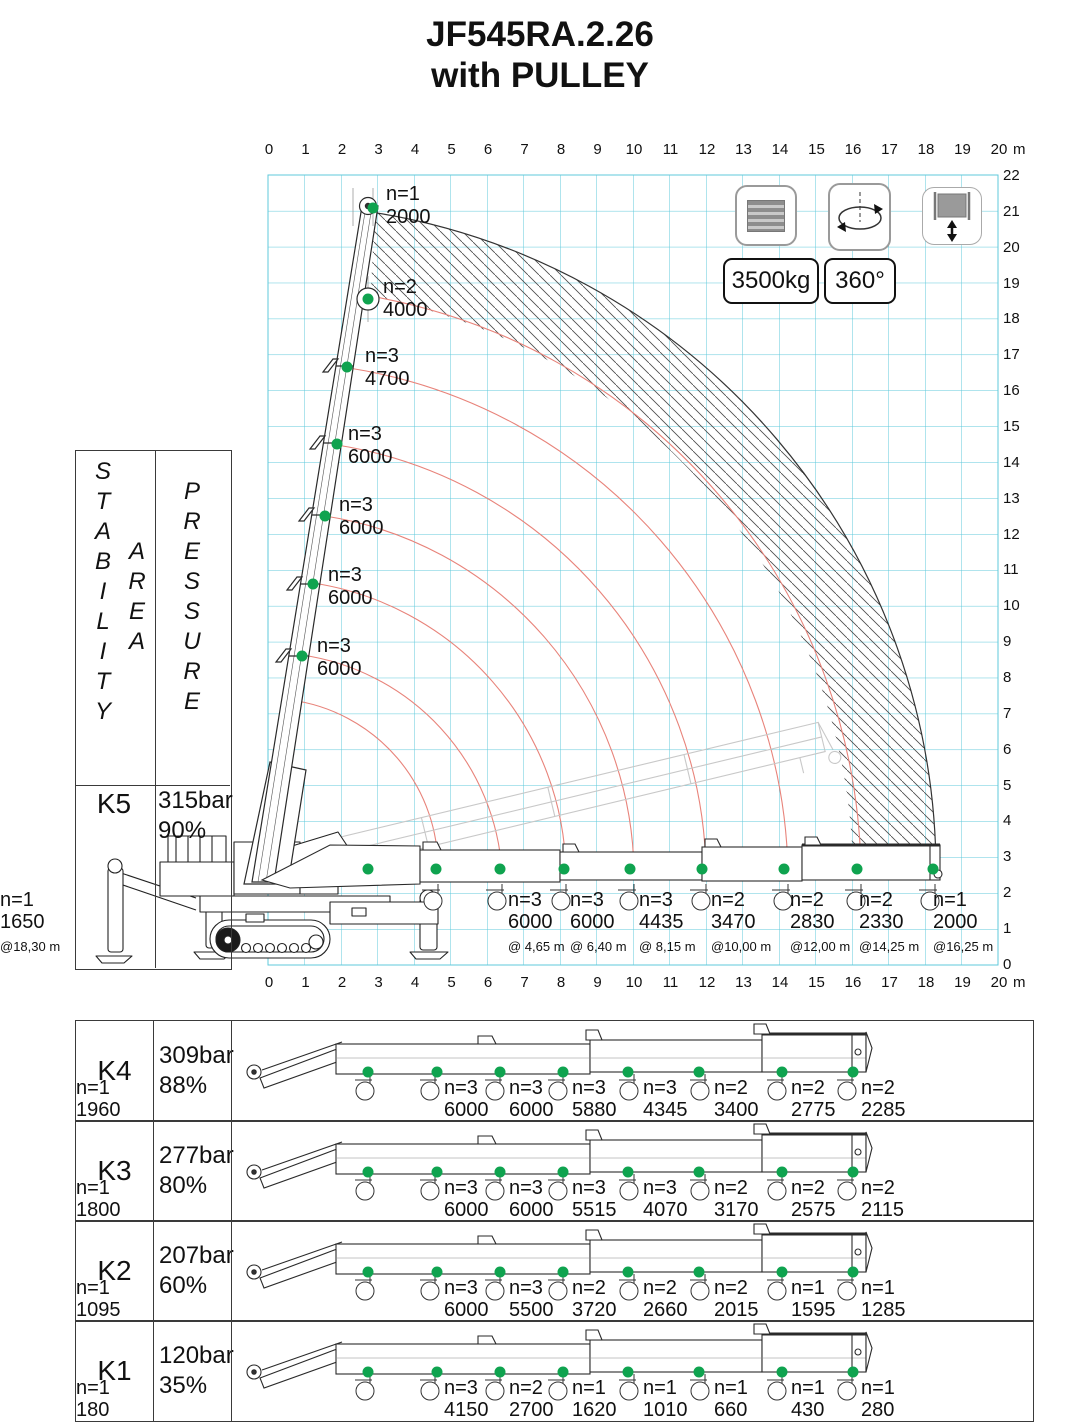 The image size is (1080, 1425). Describe the element at coordinates (193, 1371) in the screenshot. I see `pressure-value: 120bar 35%` at that location.